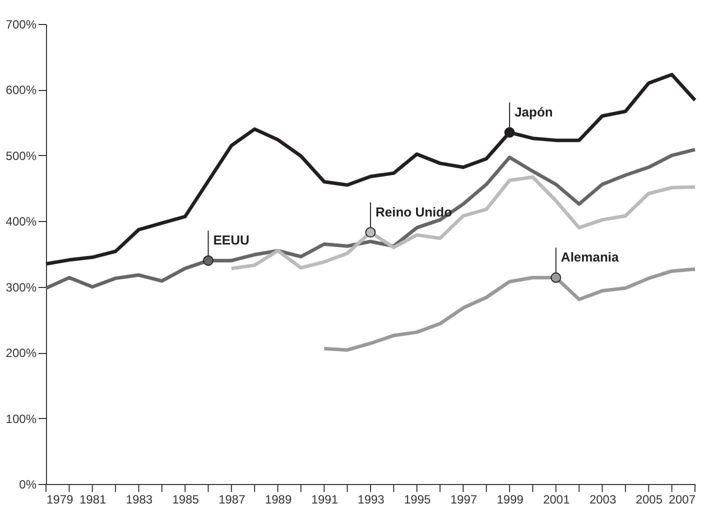 This screenshot has height=510, width=720. Describe the element at coordinates (21, 90) in the screenshot. I see `y-tick-label: 600%` at that location.